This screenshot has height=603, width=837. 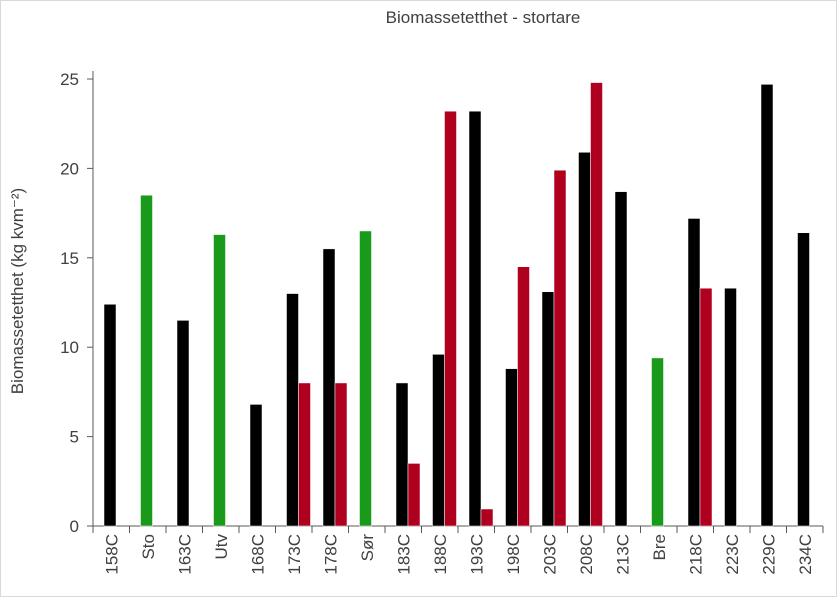 What do you see at coordinates (414, 495) in the screenshot?
I see `bar-series-red-183C` at bounding box center [414, 495].